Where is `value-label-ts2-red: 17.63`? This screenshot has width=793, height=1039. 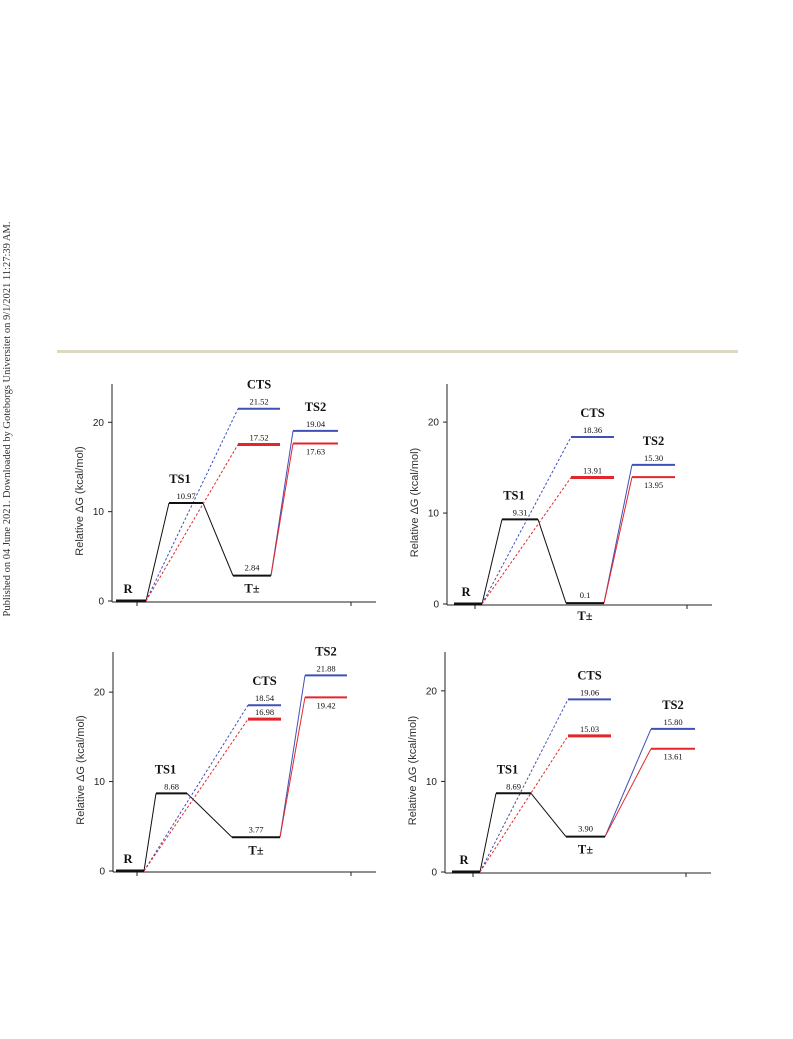
value-label-ts2-red: 17.63 is located at coordinates (315, 451).